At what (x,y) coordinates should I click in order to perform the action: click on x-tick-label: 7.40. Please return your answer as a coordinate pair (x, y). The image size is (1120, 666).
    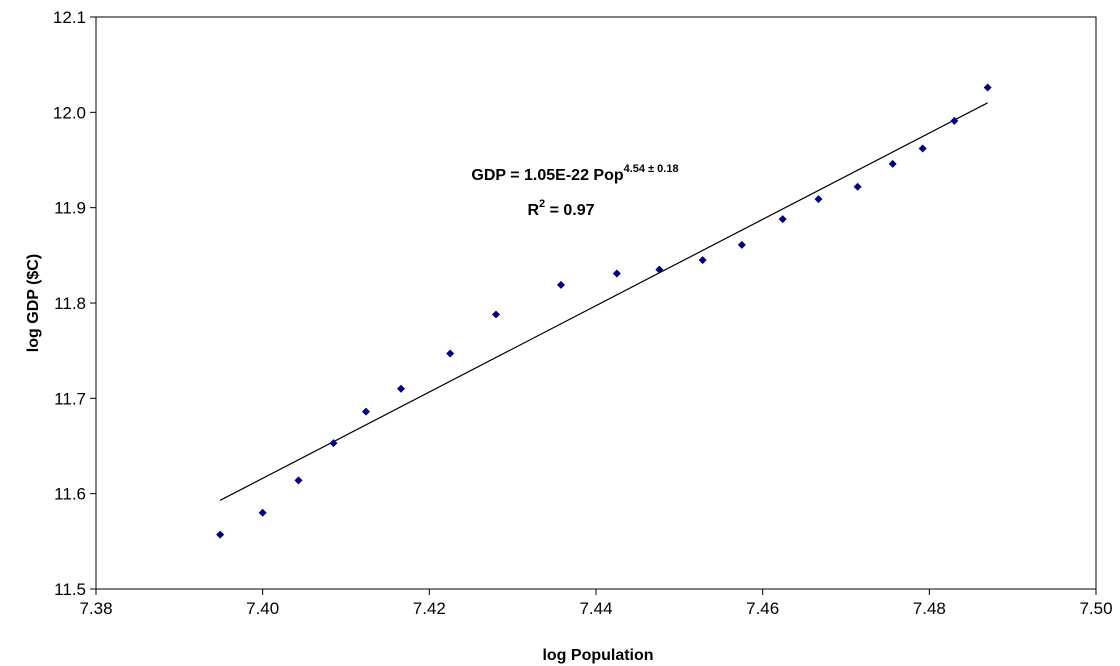
    Looking at the image, I should click on (262, 608).